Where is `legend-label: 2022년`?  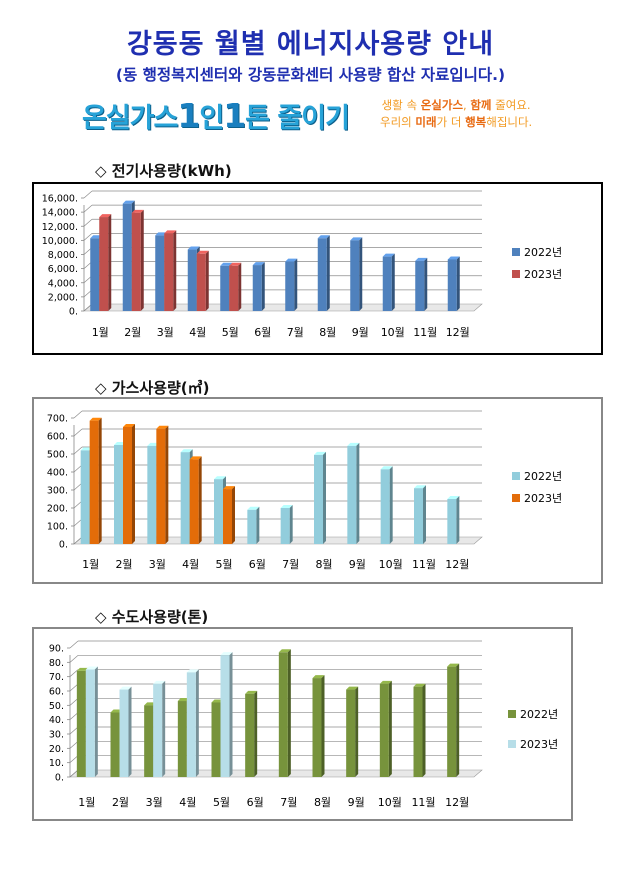
legend-label: 2022년 is located at coordinates (539, 714).